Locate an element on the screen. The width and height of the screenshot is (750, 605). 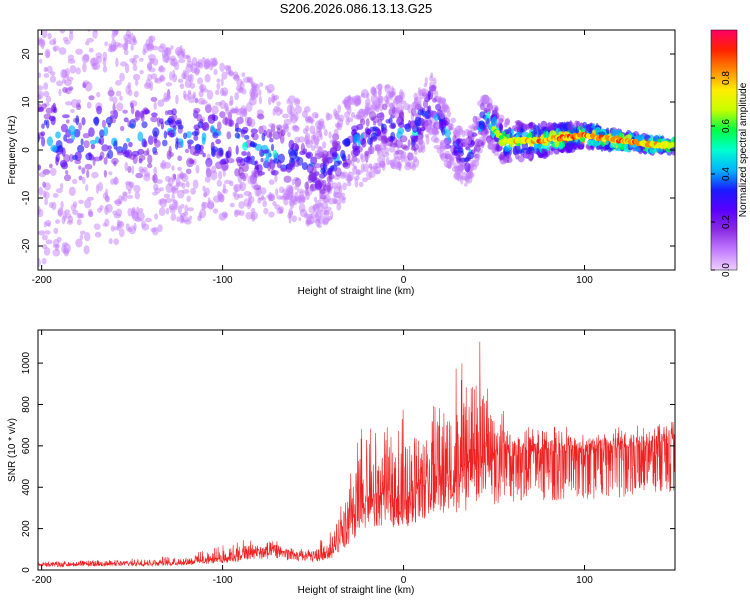
y-tick-label: 0 is located at coordinates (26, 150).